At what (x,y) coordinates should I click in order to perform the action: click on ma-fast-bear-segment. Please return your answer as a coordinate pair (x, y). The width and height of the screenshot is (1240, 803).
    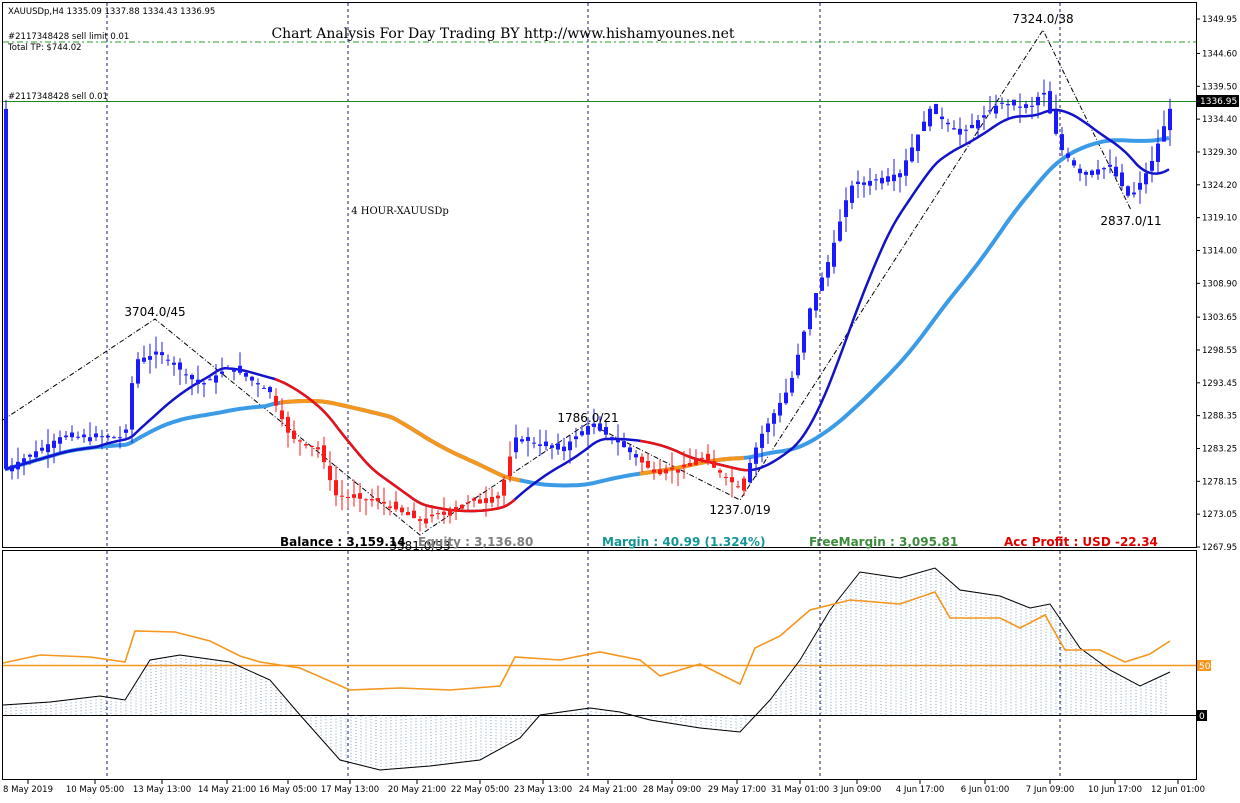
    Looking at the image, I should click on (395, 445).